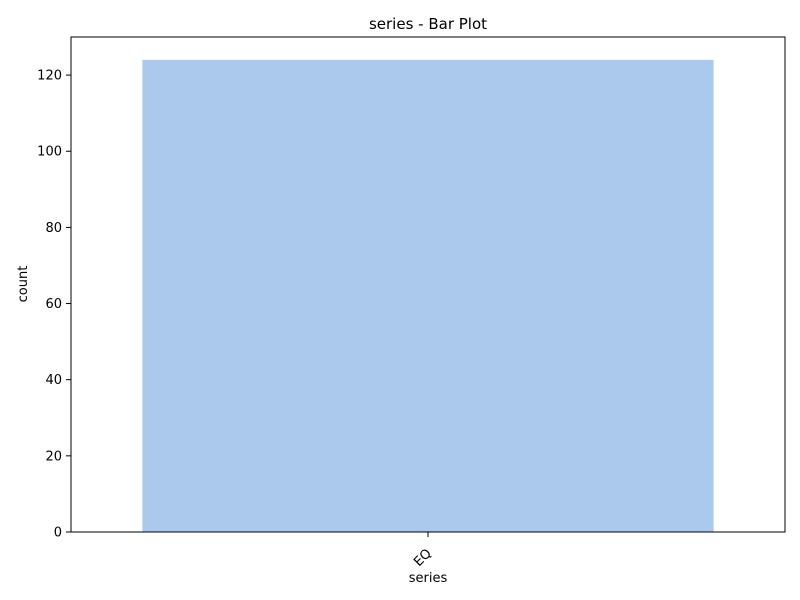 This screenshot has height=600, width=800. What do you see at coordinates (49, 152) in the screenshot?
I see `y-tick-label: 100` at bounding box center [49, 152].